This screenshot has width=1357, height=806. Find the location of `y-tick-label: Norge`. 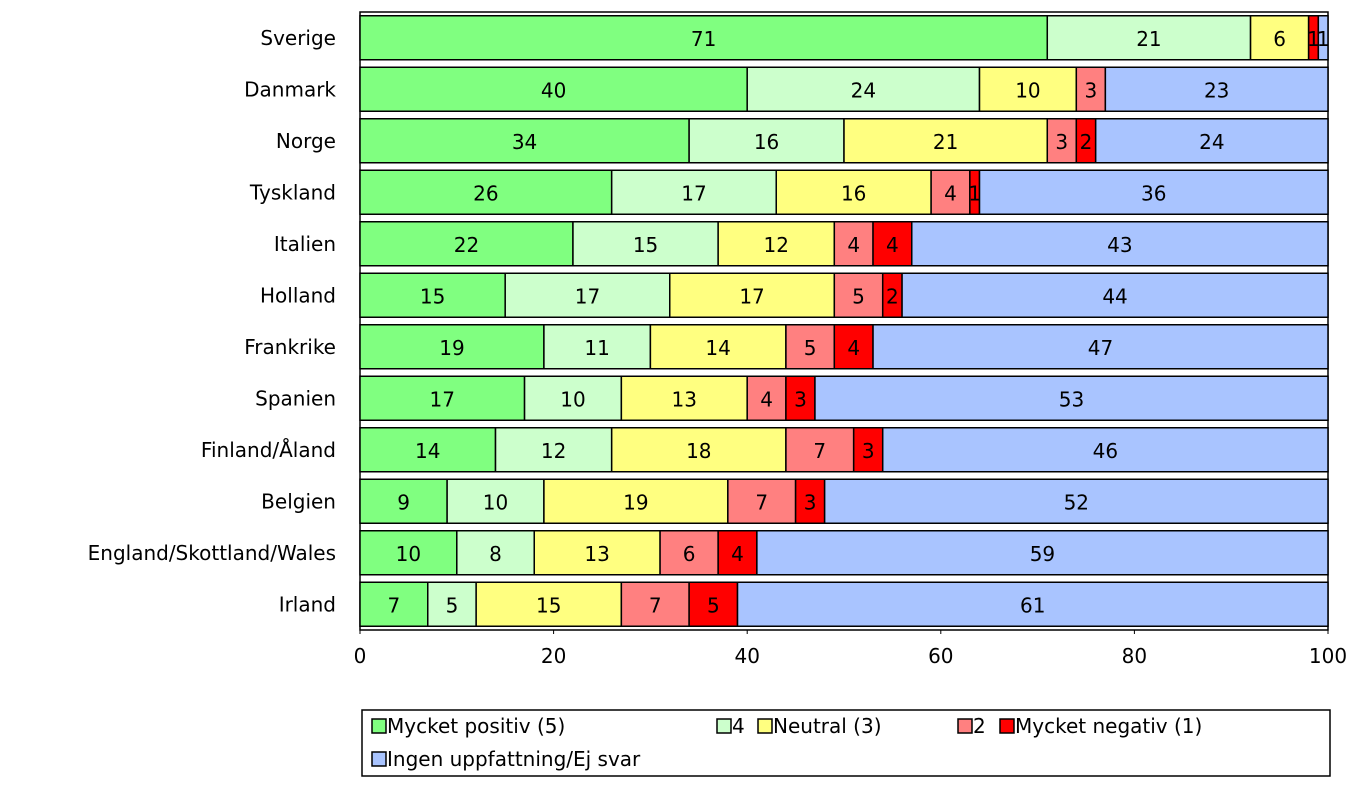

y-tick-label: Norge is located at coordinates (306, 141).